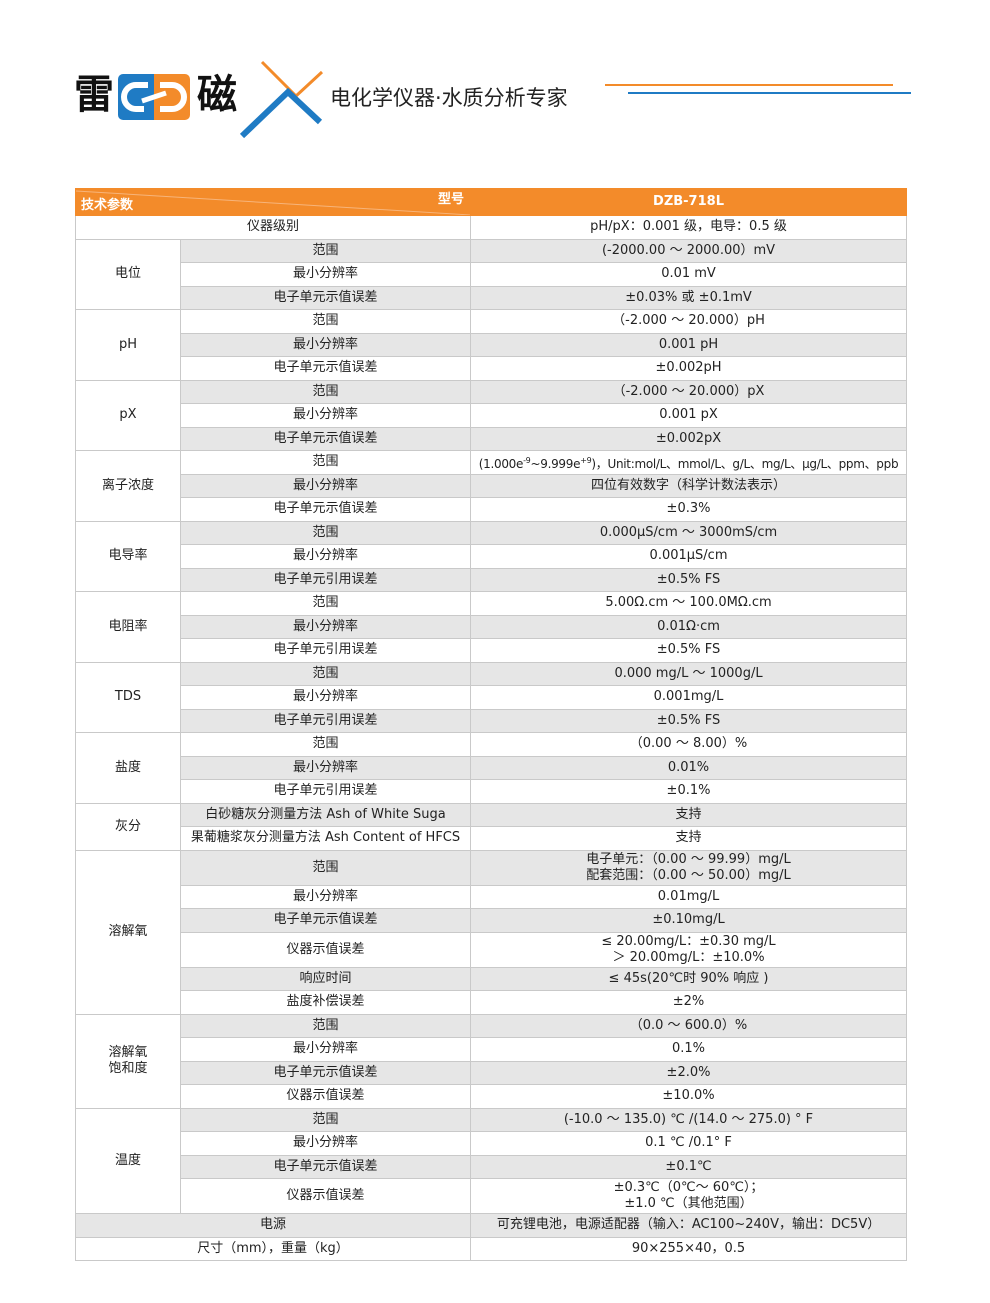 The height and width of the screenshot is (1303, 990). I want to click on table-row: 最小分辨率 四位有效数字（科学计数法表示）, so click(492, 485).